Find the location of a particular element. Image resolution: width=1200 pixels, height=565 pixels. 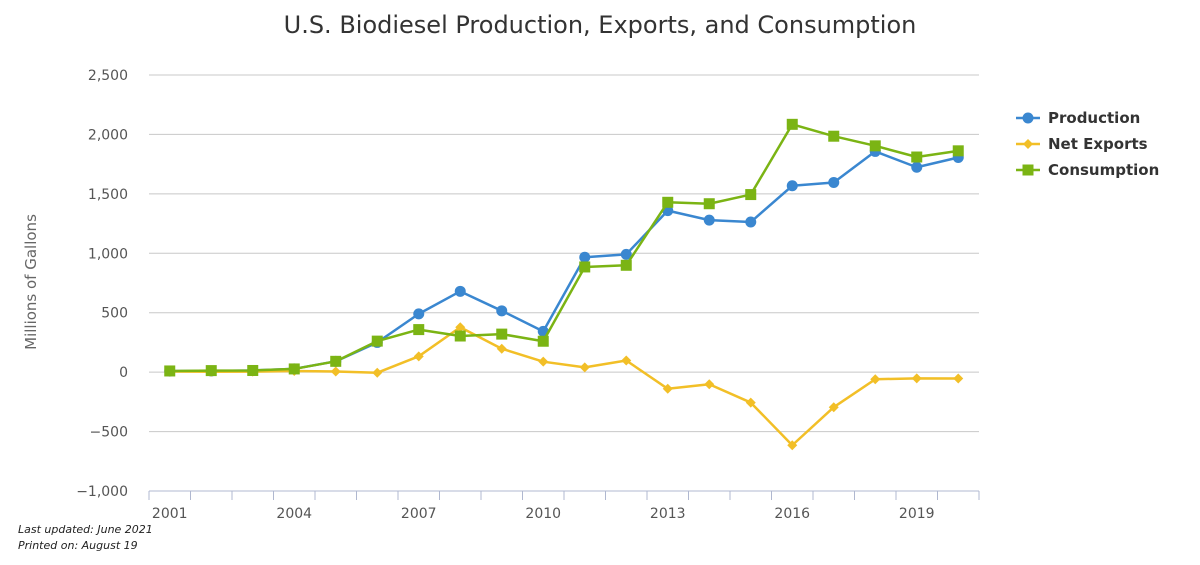

y-tick-label: 1,500 is located at coordinates (108, 195).